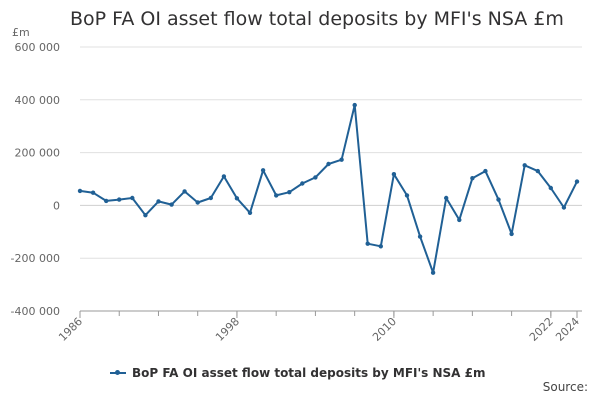 Image resolution: width=600 pixels, height=400 pixels. I want to click on y-tick-label: 600 000, so click(38, 47).